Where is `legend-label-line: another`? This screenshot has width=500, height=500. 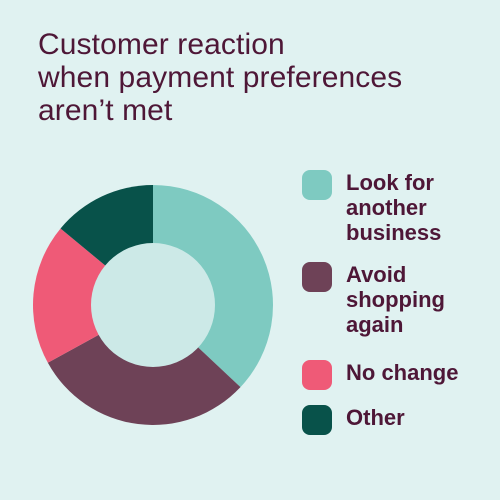 legend-label-line: another is located at coordinates (386, 207).